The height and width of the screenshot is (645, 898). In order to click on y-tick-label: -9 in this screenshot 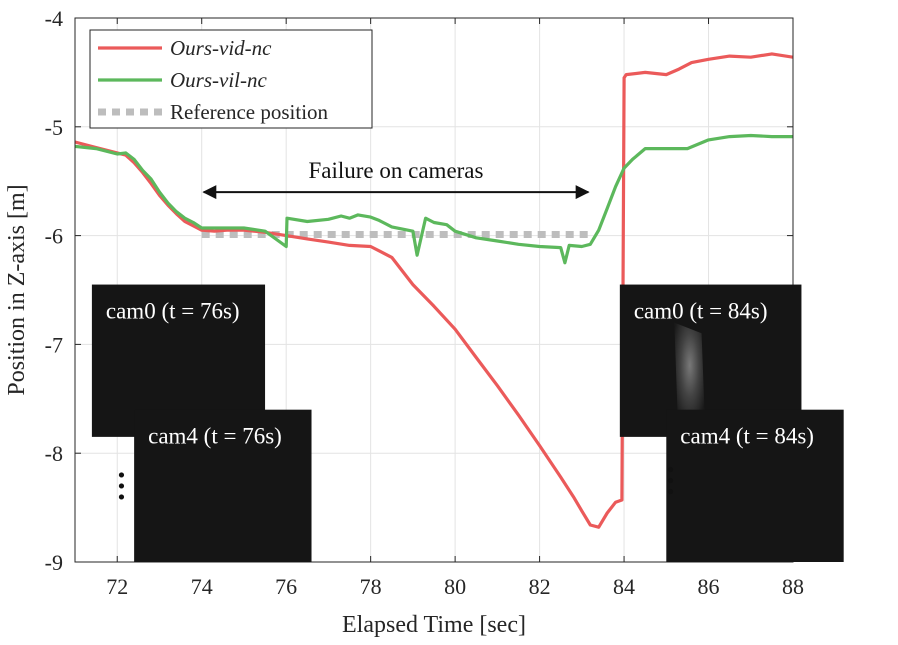, I will do `click(54, 562)`.